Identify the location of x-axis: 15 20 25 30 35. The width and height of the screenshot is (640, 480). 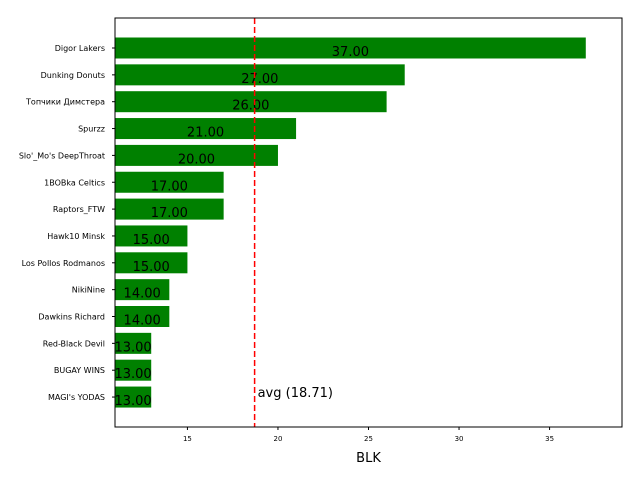
(368, 435).